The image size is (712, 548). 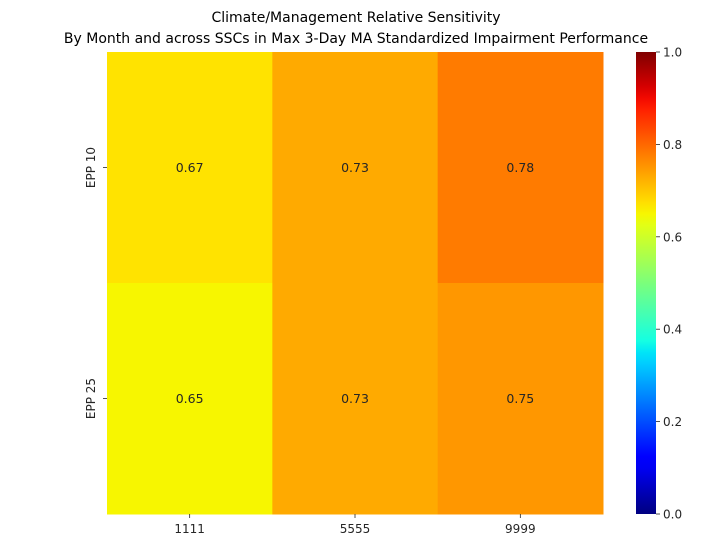 I want to click on colorbar-tick-label: 0.2, so click(x=672, y=422).